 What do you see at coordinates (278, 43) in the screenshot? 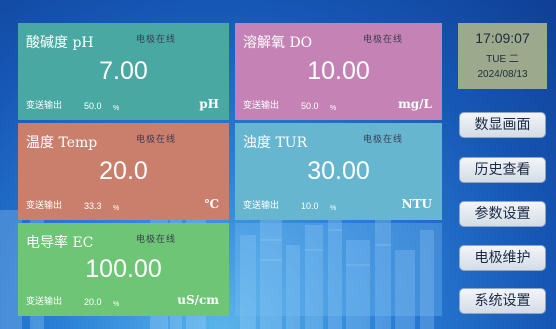
I see `do-card-title: 溶解氧 DO` at bounding box center [278, 43].